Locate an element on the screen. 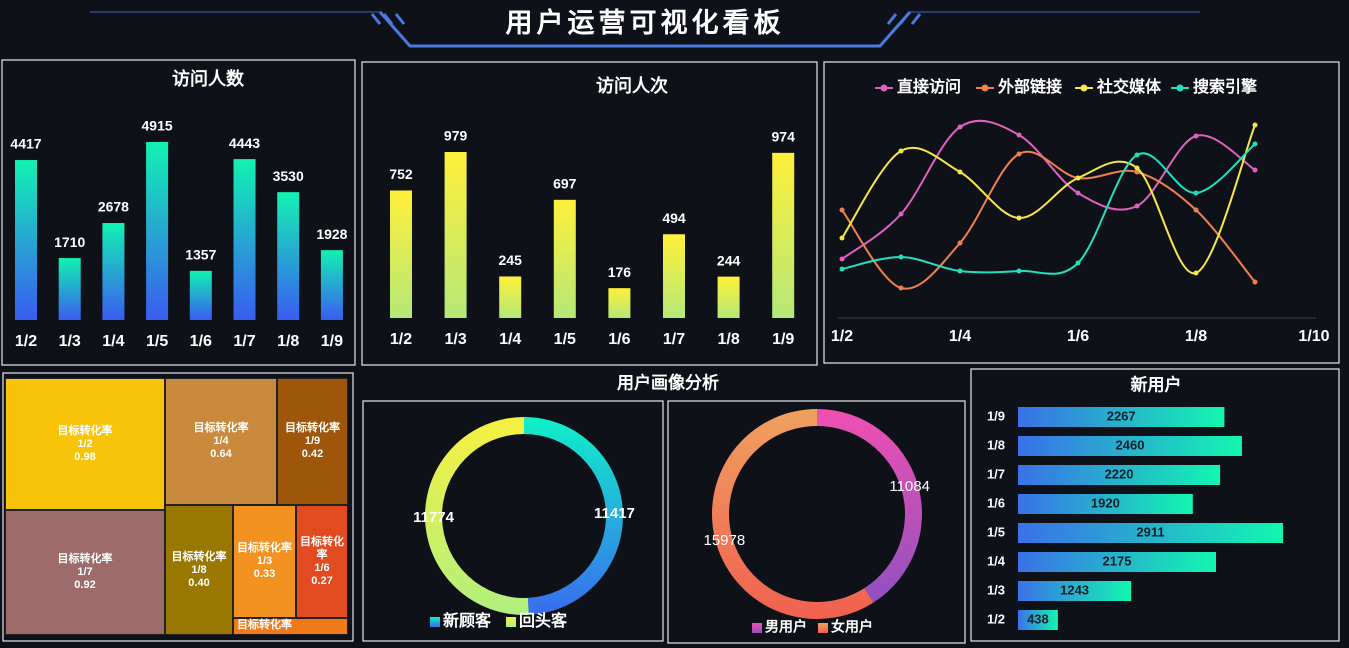 This screenshot has height=648, width=1349. treemap-cell: 目标转化率 1/2 0.98 is located at coordinates (85, 444).